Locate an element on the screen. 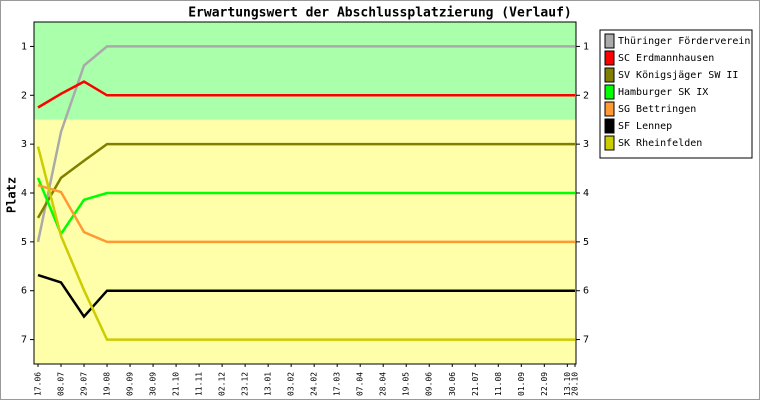 Image resolution: width=760 pixels, height=400 pixels. legend-label: SF Lennep is located at coordinates (645, 126).